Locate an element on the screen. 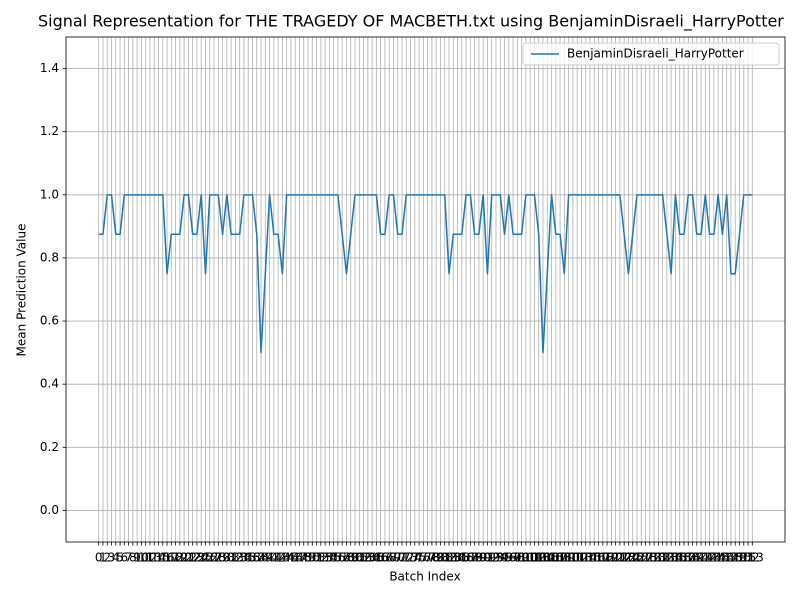  x-tick-label: 145 is located at coordinates (718, 558).